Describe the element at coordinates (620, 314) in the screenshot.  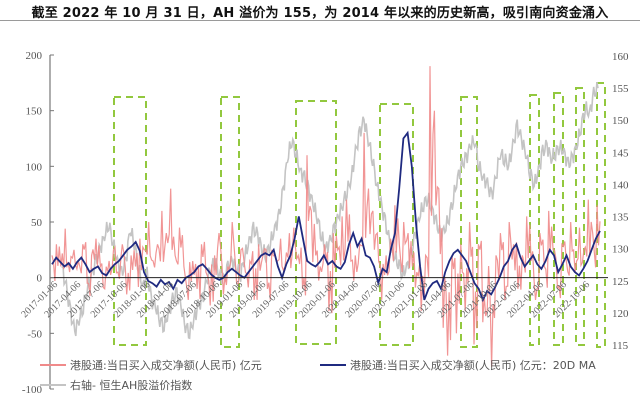
I see `right-tick-label: 120` at that location.